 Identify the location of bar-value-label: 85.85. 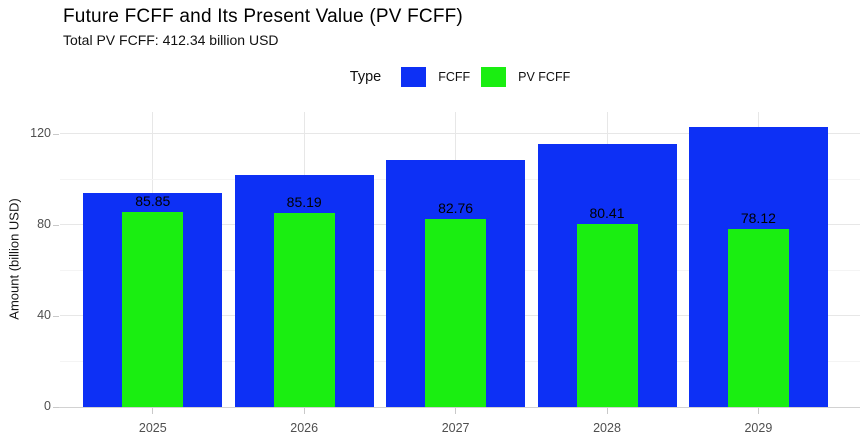
(153, 200).